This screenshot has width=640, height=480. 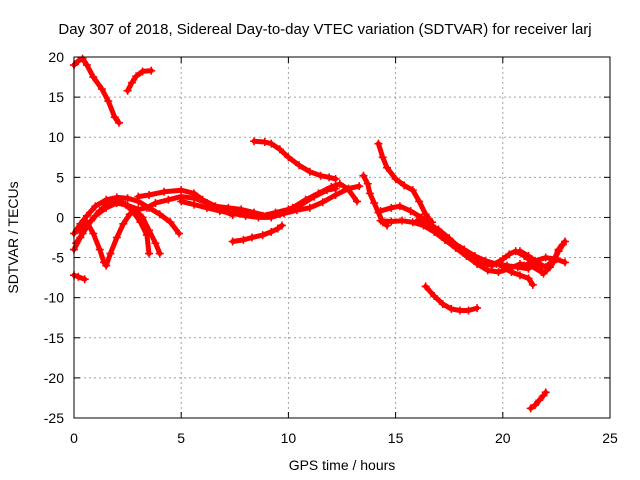 I want to click on y-tick-label: 15, so click(x=56, y=97).